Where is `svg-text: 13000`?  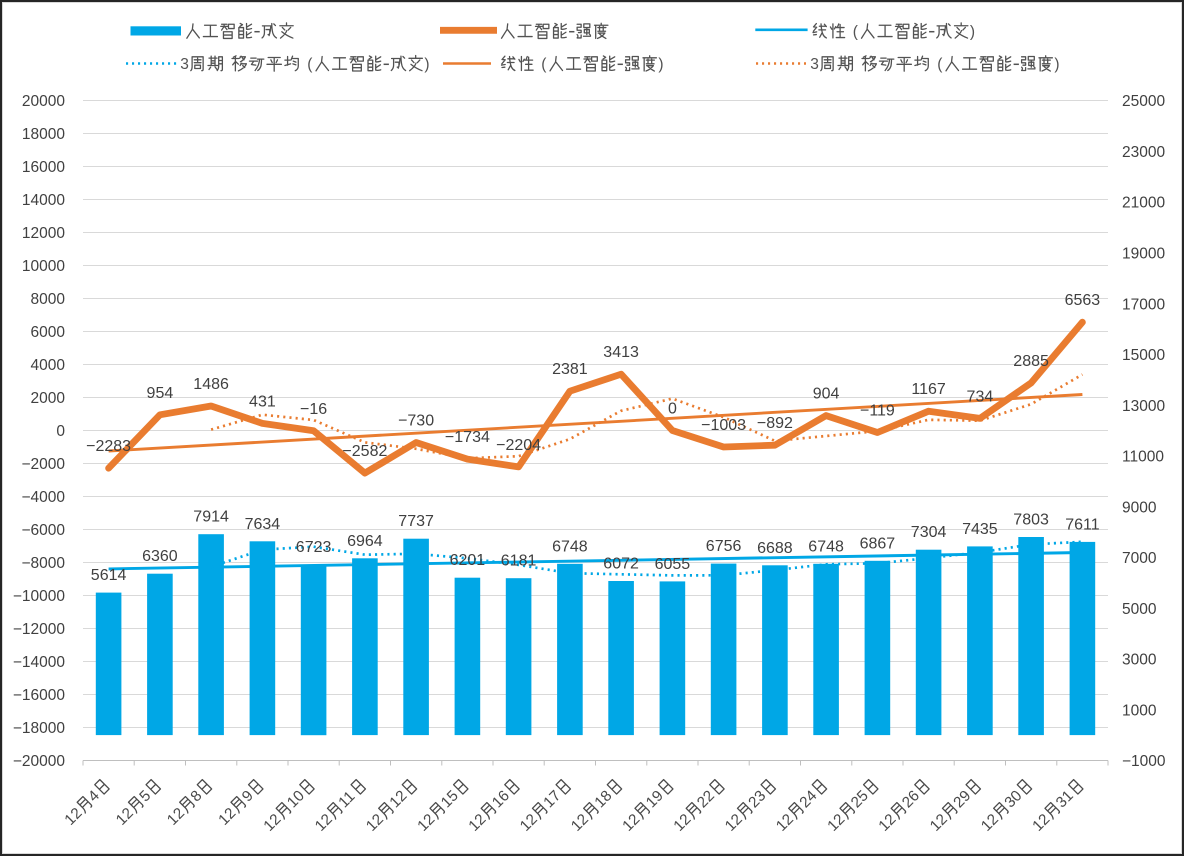 svg-text: 13000 is located at coordinates (1143, 406).